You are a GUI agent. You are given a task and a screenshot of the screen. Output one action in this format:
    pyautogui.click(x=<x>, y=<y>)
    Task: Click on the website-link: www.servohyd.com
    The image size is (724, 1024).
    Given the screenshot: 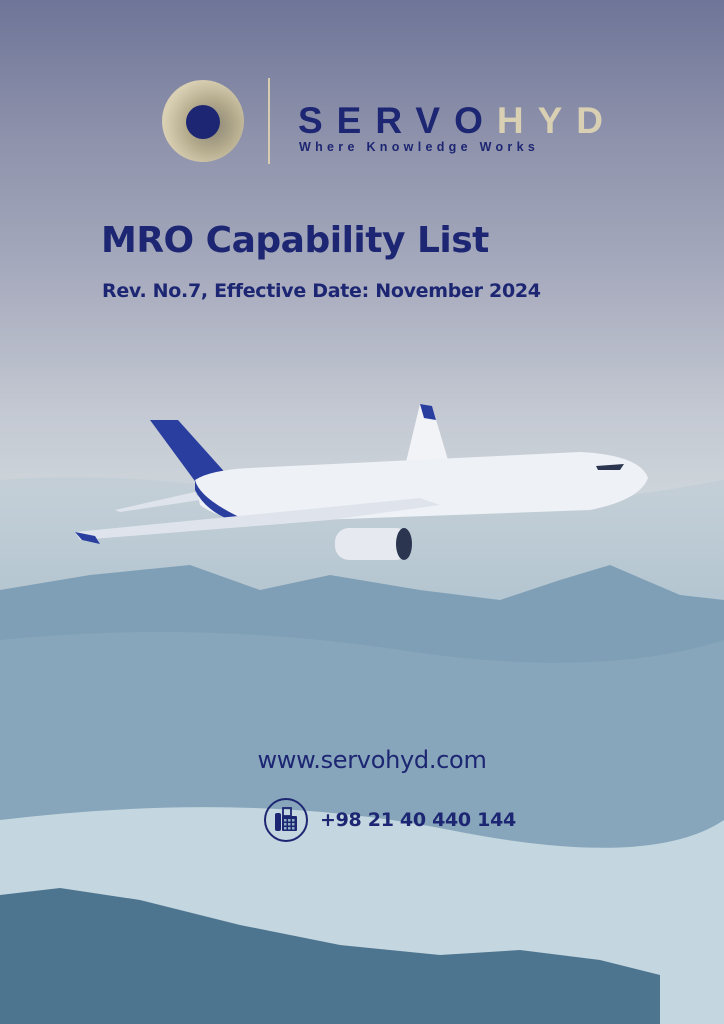 What is the action you would take?
    pyautogui.click(x=372, y=760)
    